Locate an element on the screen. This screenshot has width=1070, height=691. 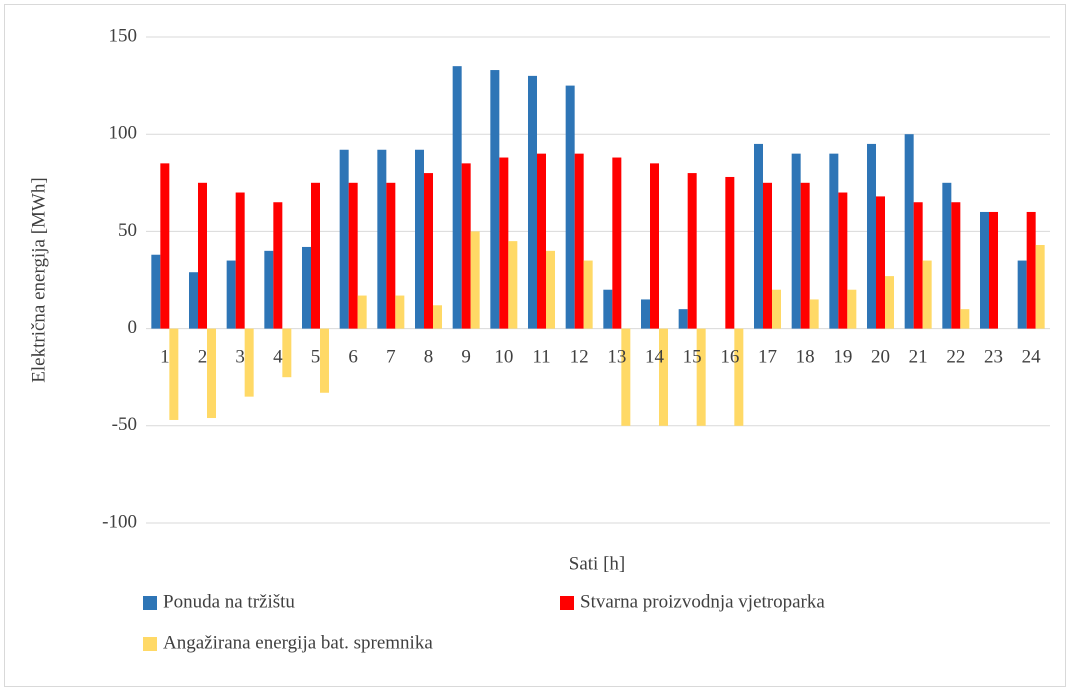
x-tick-label: 17 is located at coordinates (767, 356).